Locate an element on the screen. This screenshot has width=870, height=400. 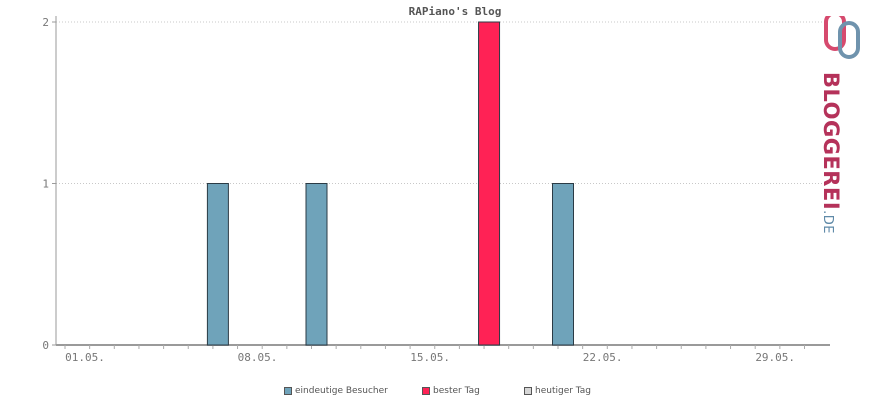
y-tick-label: 0 is located at coordinates (45, 345).